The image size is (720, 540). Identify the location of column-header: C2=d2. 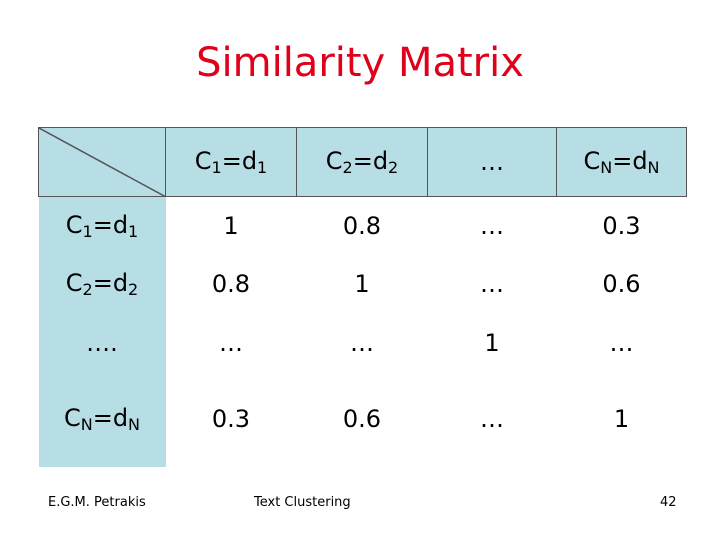
(362, 162).